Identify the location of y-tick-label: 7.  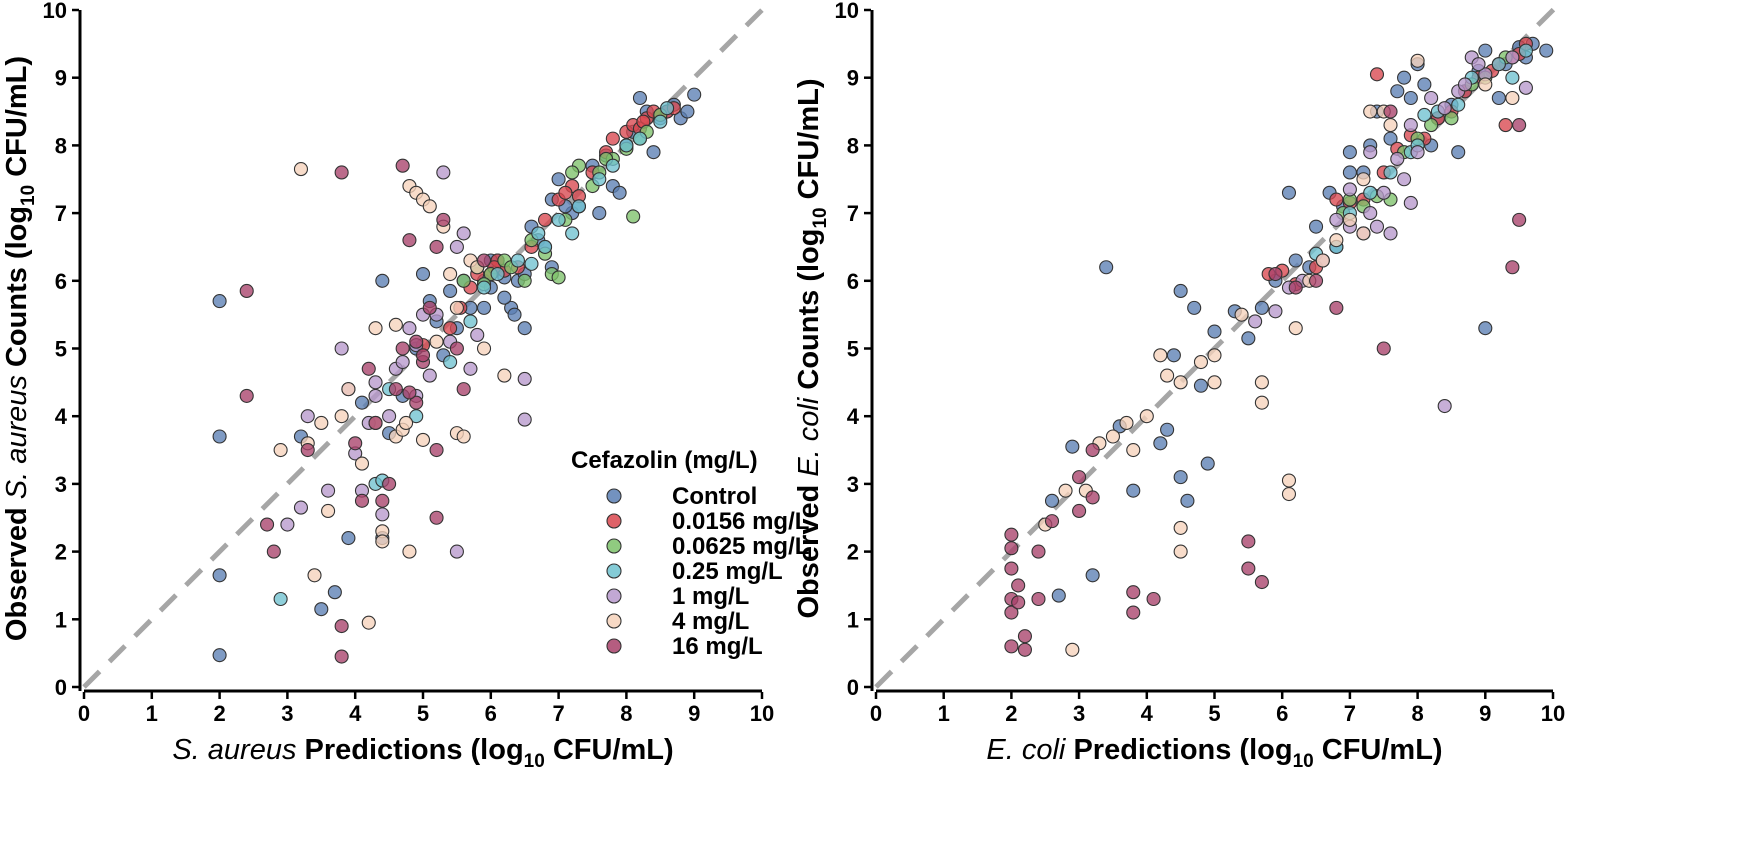
(853, 213).